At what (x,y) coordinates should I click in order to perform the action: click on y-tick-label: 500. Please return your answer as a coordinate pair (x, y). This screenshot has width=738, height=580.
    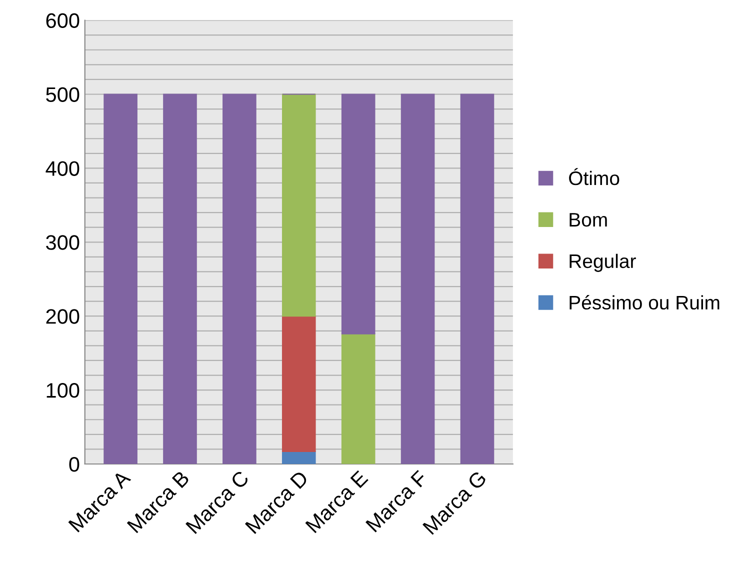
    Looking at the image, I should click on (63, 94).